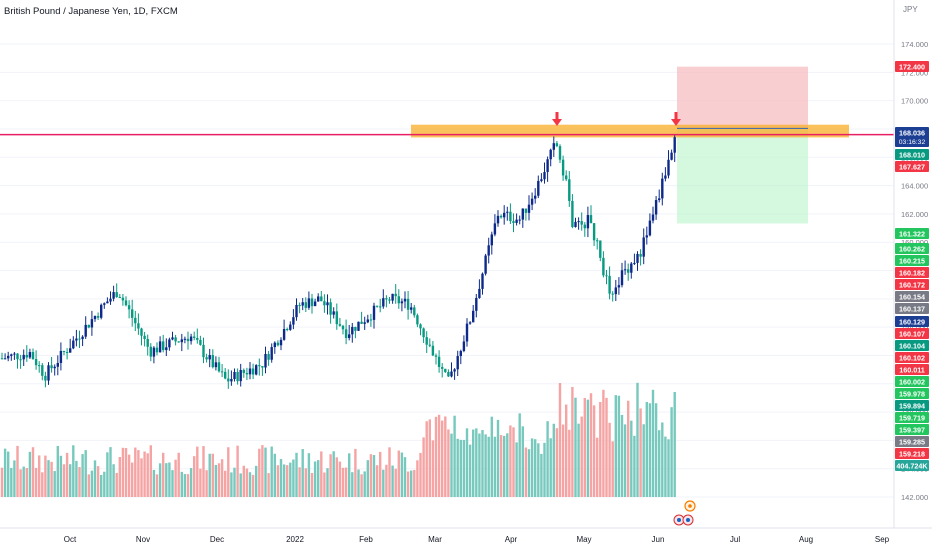 This screenshot has width=932, height=550. I want to click on price-tag-label: 160.137, so click(912, 309).